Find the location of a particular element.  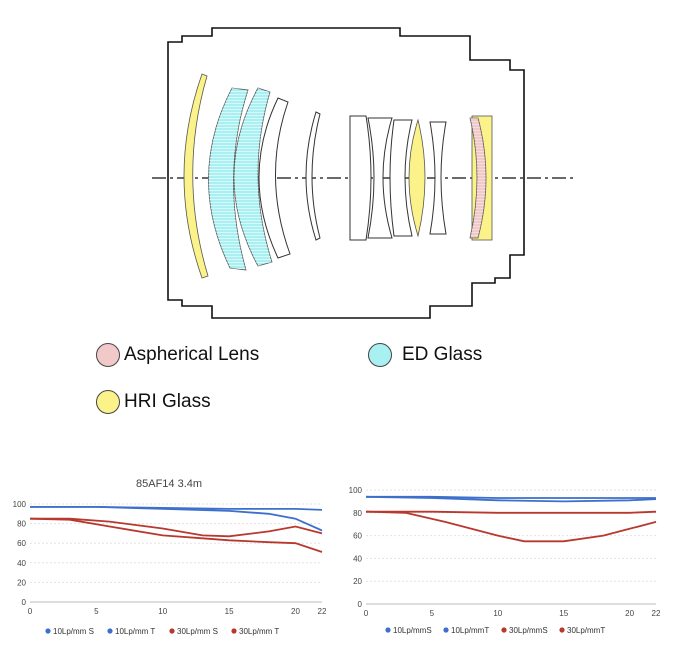

legend-ed: ED Glass is located at coordinates (425, 355).